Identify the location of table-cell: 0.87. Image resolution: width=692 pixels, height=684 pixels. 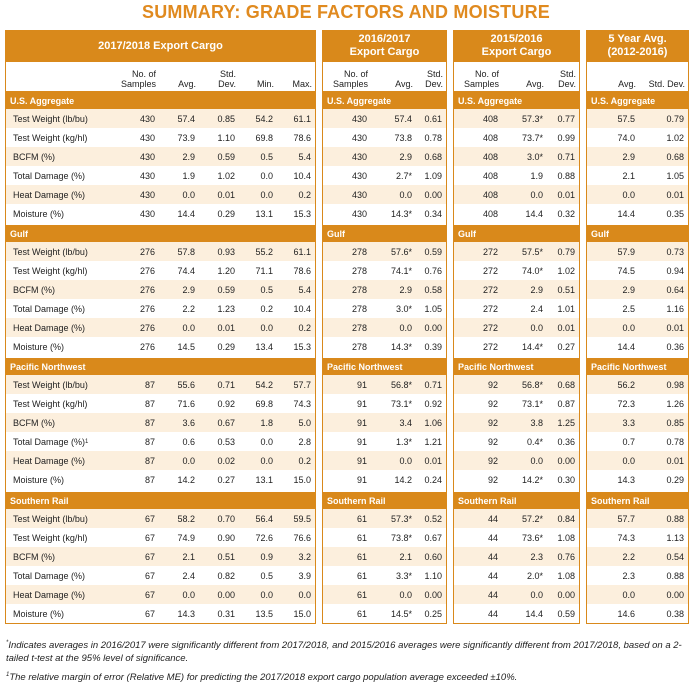
(566, 403).